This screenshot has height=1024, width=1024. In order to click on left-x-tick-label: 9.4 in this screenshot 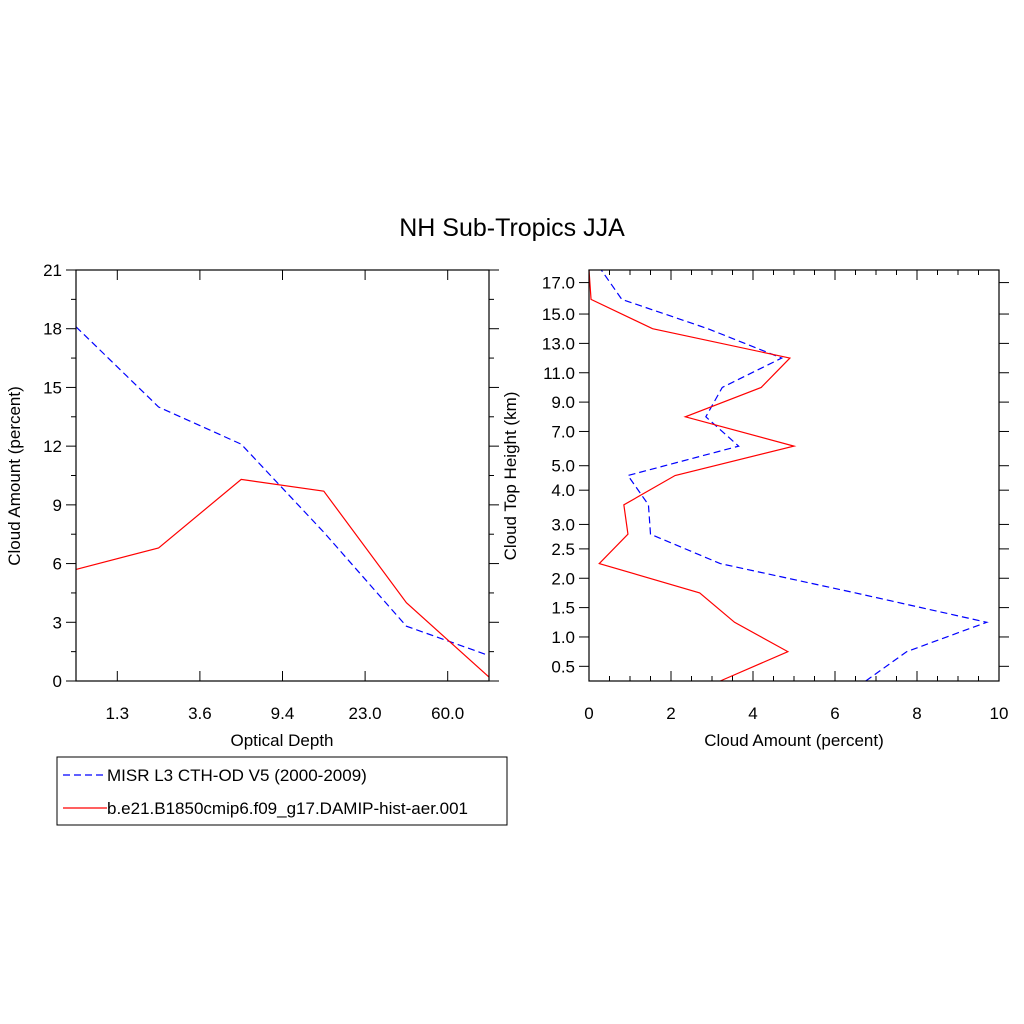, I will do `click(283, 713)`.